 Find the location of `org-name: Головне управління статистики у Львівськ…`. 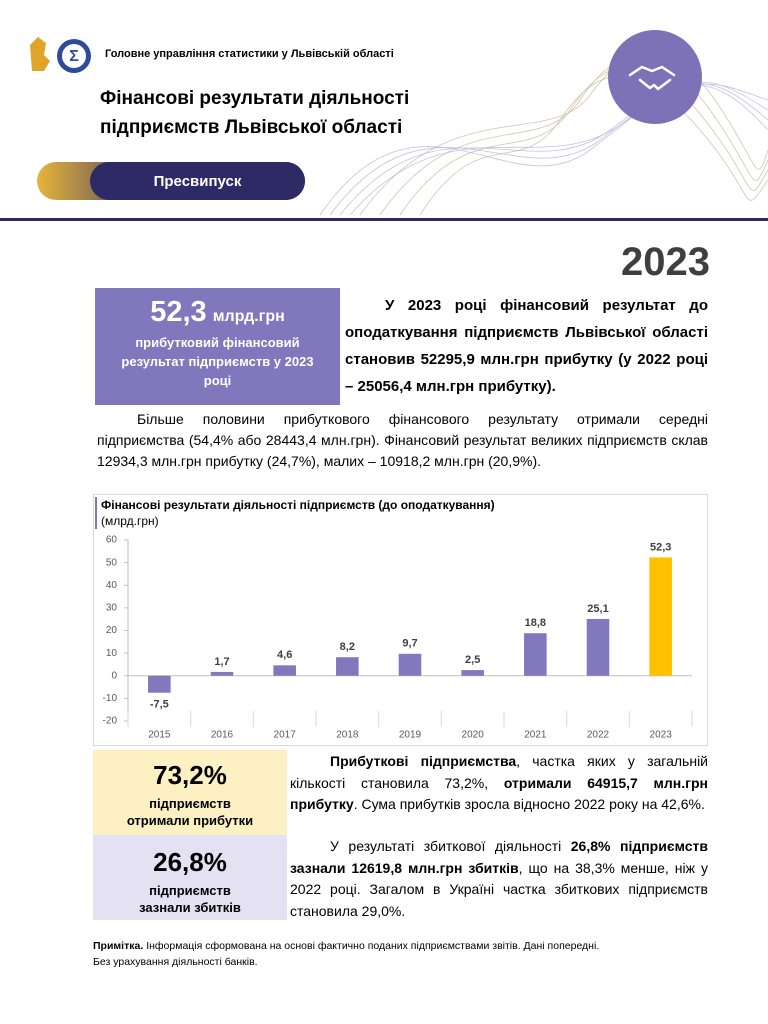

org-name: Головне управління статистики у Львівськ… is located at coordinates (249, 54).